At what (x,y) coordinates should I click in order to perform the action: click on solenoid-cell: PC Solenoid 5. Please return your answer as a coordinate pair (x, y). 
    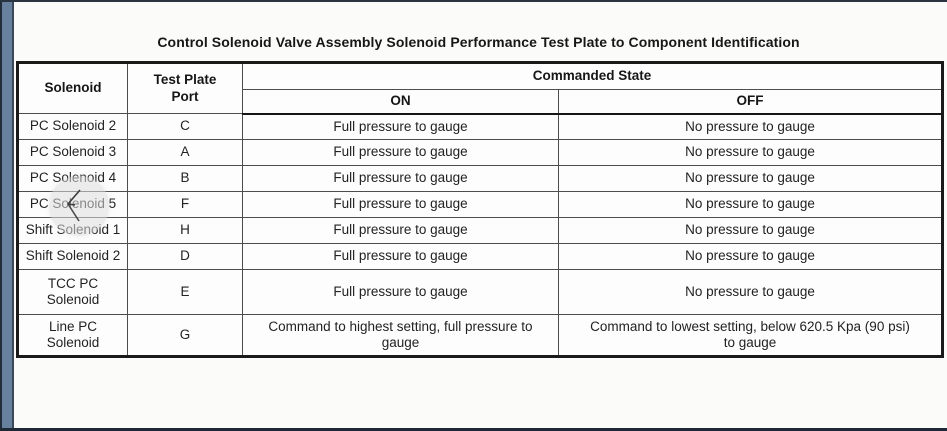
    Looking at the image, I should click on (72, 204).